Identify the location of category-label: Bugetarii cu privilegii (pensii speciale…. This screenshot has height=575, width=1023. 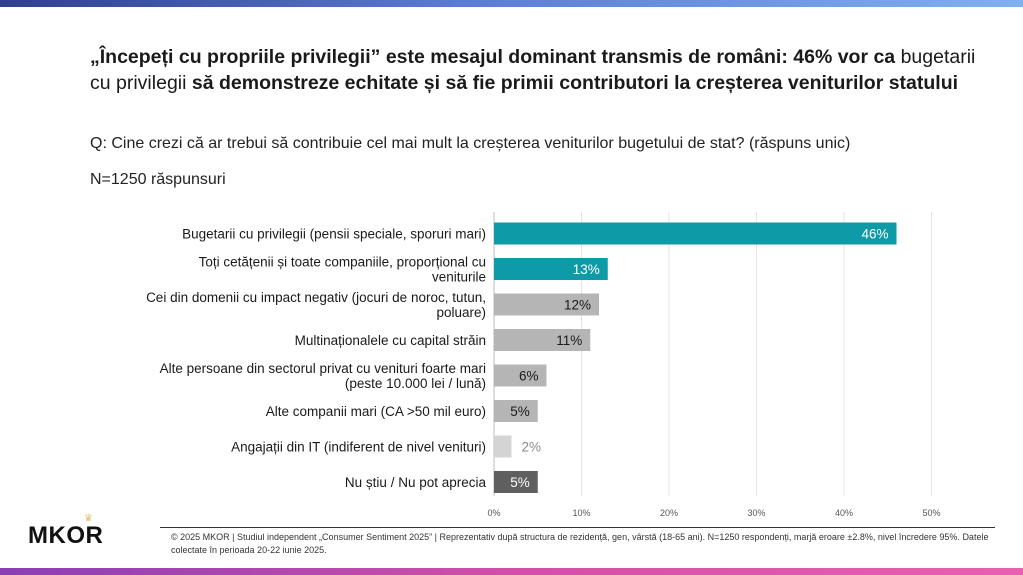
(334, 234).